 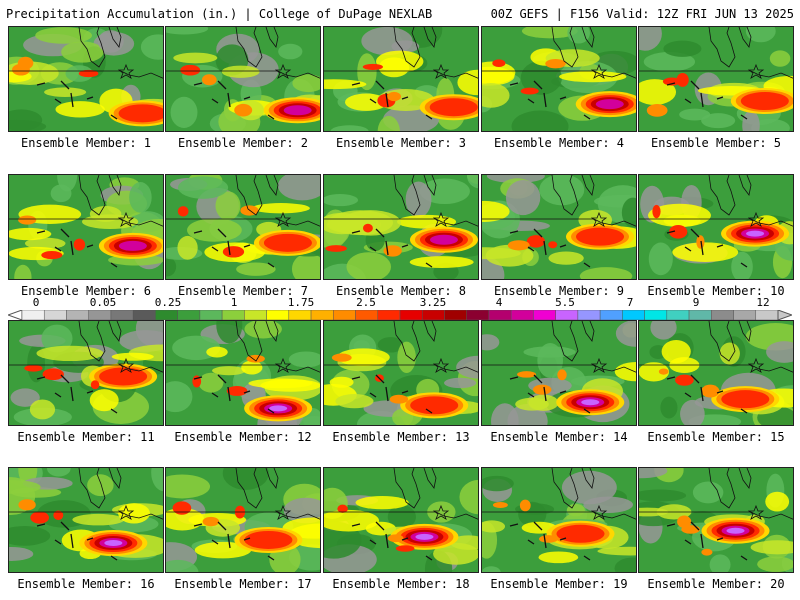 What do you see at coordinates (401, 291) in the screenshot?
I see `ensemble-member-label: Ensemble Member: 8` at bounding box center [401, 291].